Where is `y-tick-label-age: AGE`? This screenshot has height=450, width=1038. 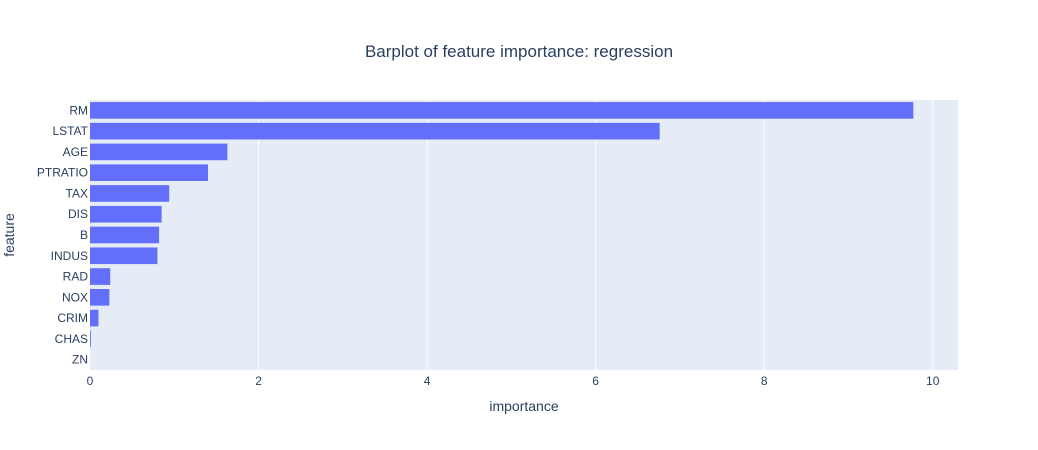
y-tick-label-age: AGE is located at coordinates (75, 152).